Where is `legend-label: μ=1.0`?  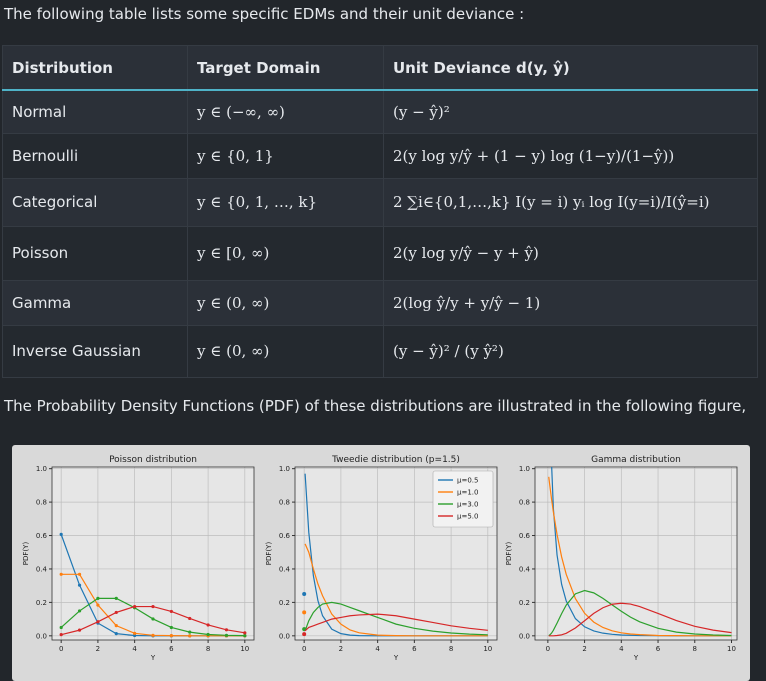
legend-label: μ=1.0 is located at coordinates (467, 493).